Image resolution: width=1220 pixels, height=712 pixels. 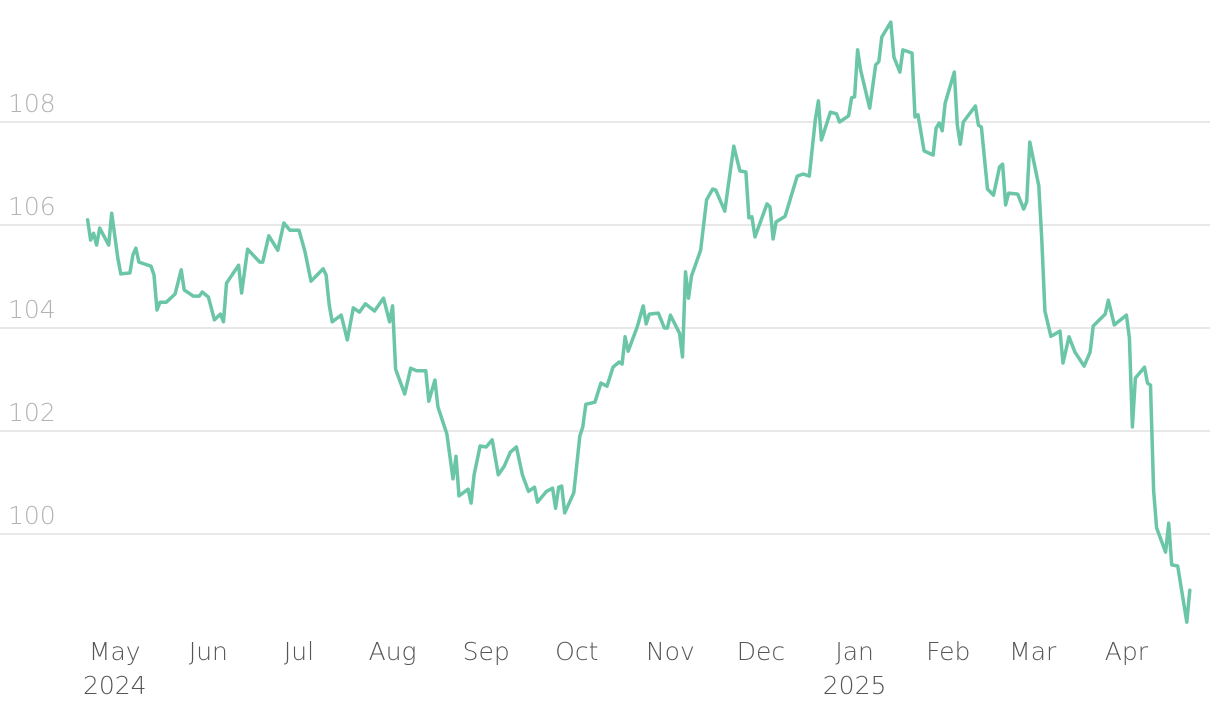 I want to click on x-tick-label: Nov, so click(x=670, y=651).